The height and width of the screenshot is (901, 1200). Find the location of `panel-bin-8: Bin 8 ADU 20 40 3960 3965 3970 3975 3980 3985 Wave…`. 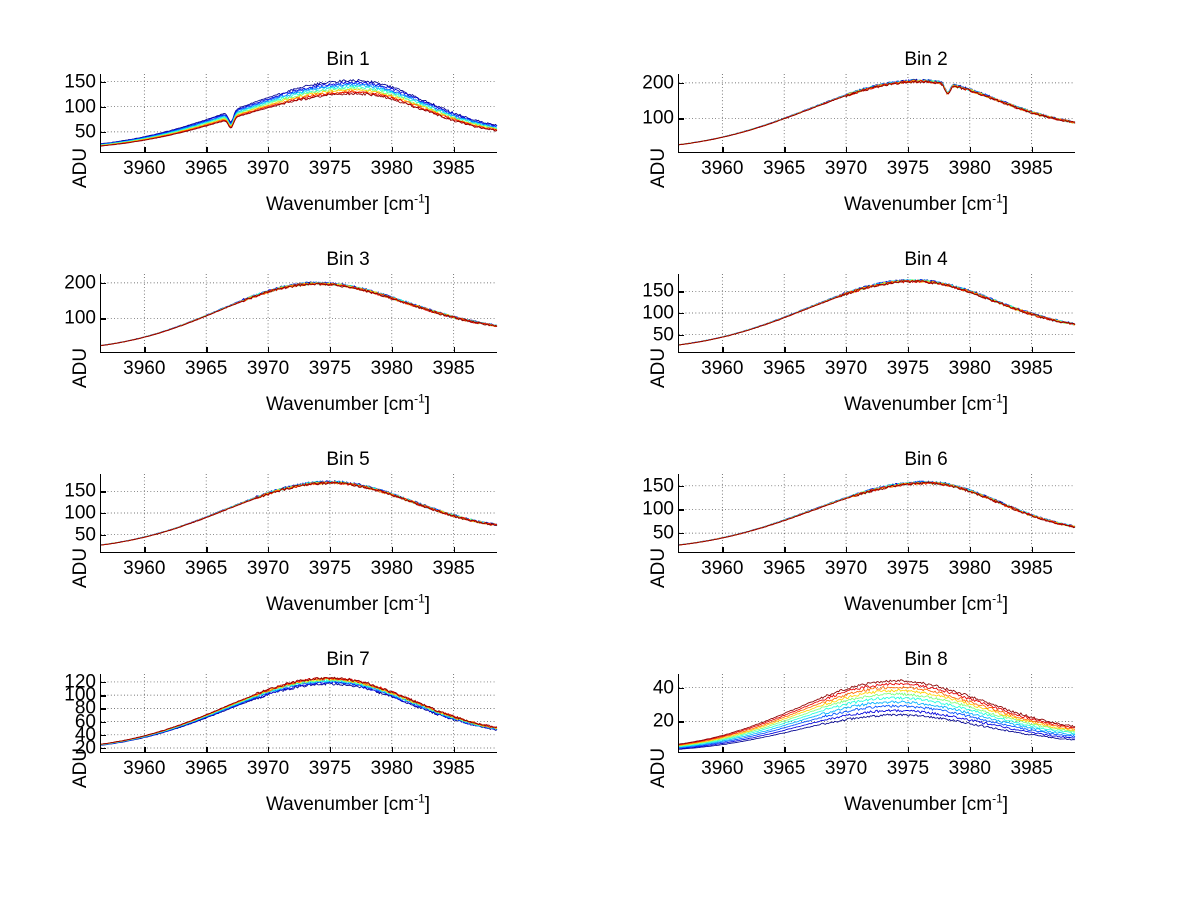

panel-bin-8: Bin 8 ADU 20 40 3960 3965 3970 3975 3980 3985 Wave… is located at coordinates (913, 746).